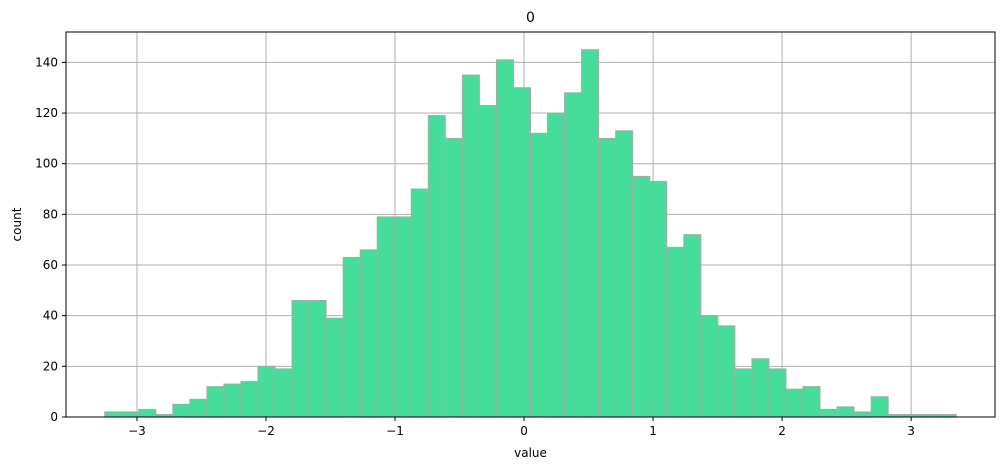  Describe the element at coordinates (137, 431) in the screenshot. I see `x-tick-label: −3` at that location.